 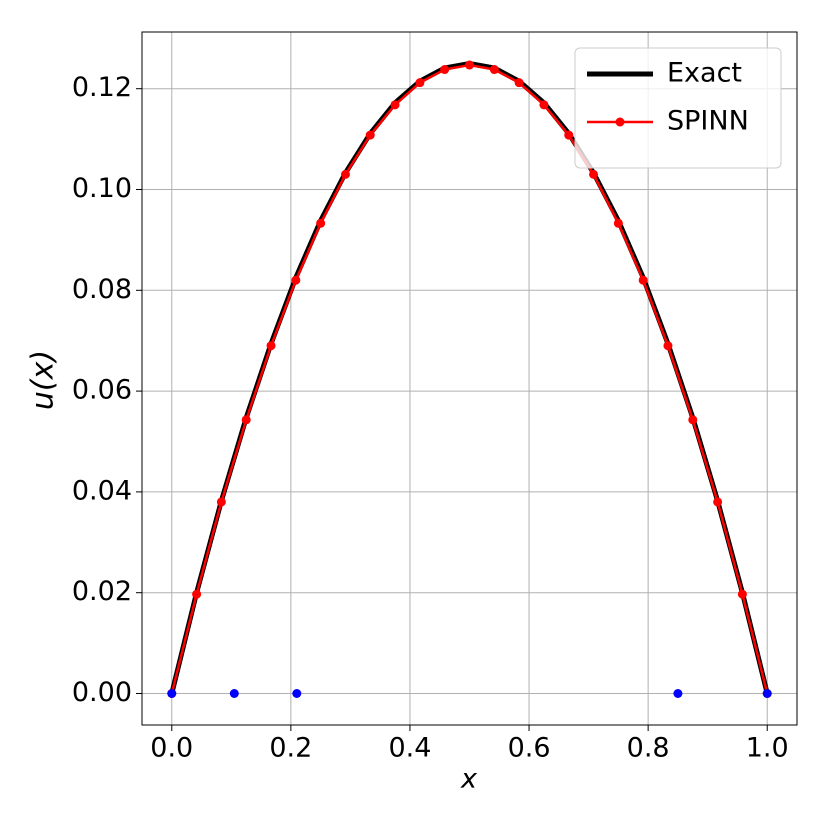 I want to click on x-tick-label: 0.0, so click(x=171, y=748).